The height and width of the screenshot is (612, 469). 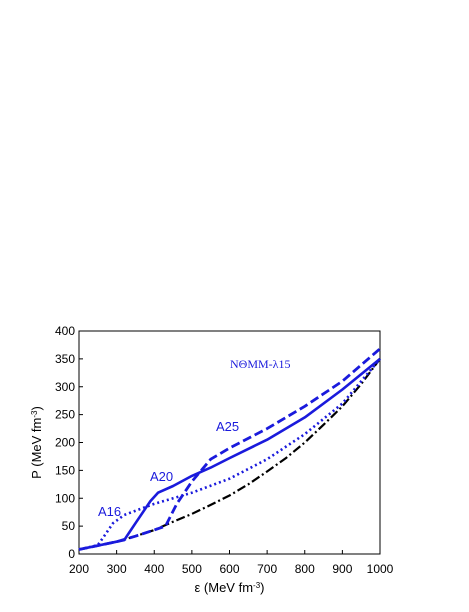 What do you see at coordinates (79, 569) in the screenshot?
I see `x-tick-label: 200` at bounding box center [79, 569].